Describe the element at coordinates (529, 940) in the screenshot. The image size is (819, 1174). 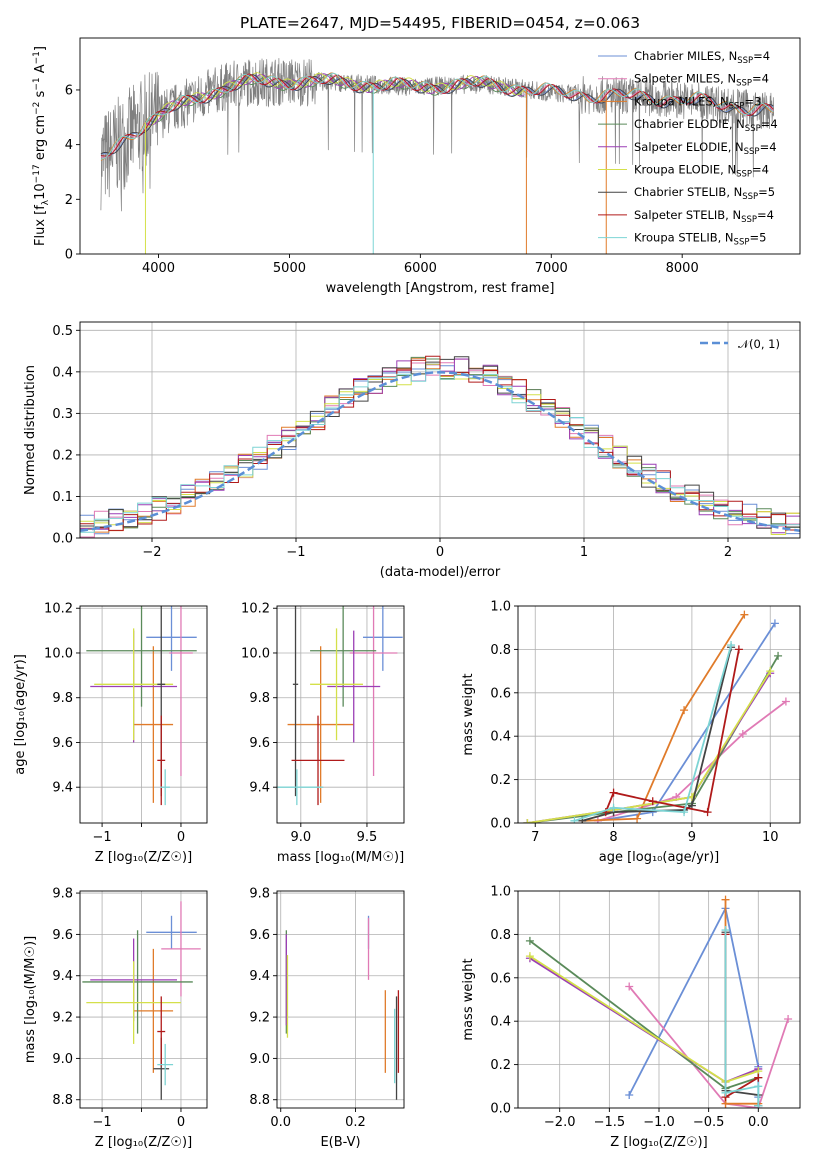
I see `series-marker-chabrier_elodie` at that location.